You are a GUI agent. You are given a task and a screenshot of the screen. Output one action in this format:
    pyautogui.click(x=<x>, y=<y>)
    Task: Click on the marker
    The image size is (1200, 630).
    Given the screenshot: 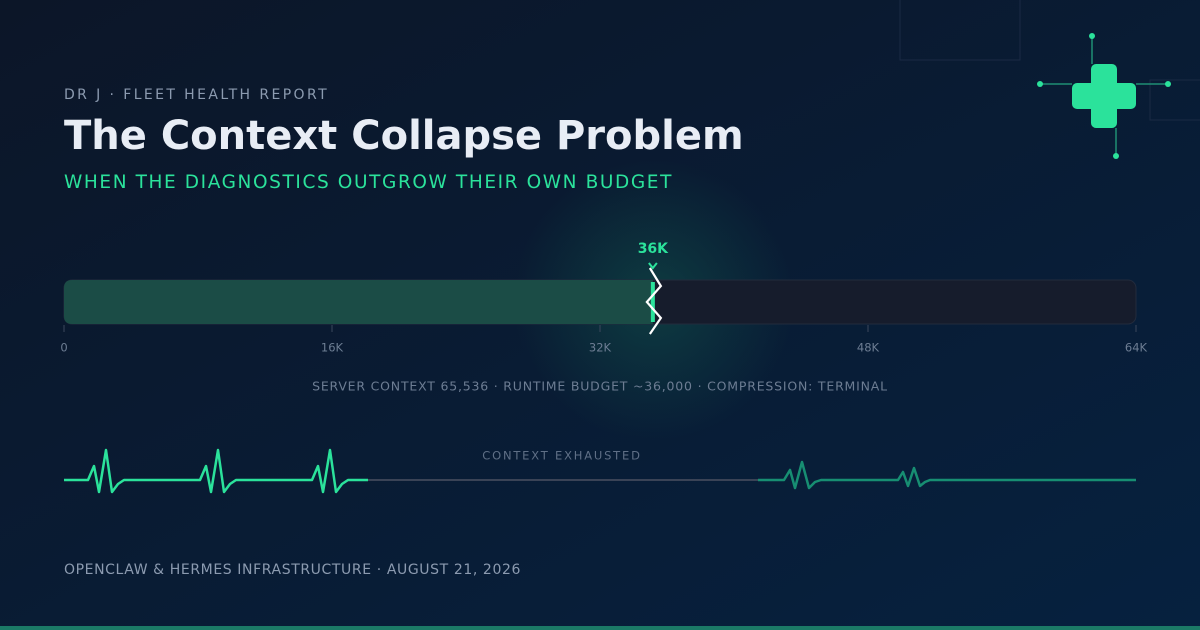 What is the action you would take?
    pyautogui.click(x=652, y=302)
    